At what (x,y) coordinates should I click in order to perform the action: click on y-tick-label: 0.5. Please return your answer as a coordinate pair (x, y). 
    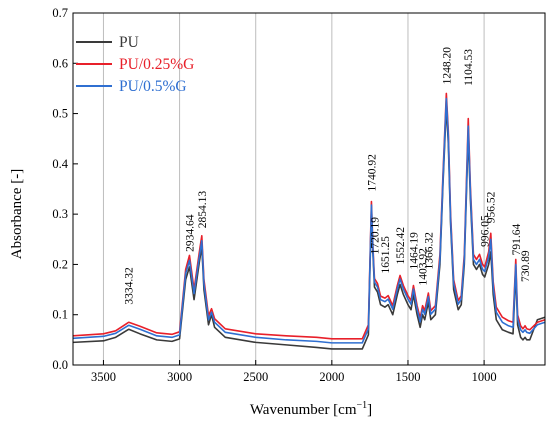
    Looking at the image, I should click on (60, 114).